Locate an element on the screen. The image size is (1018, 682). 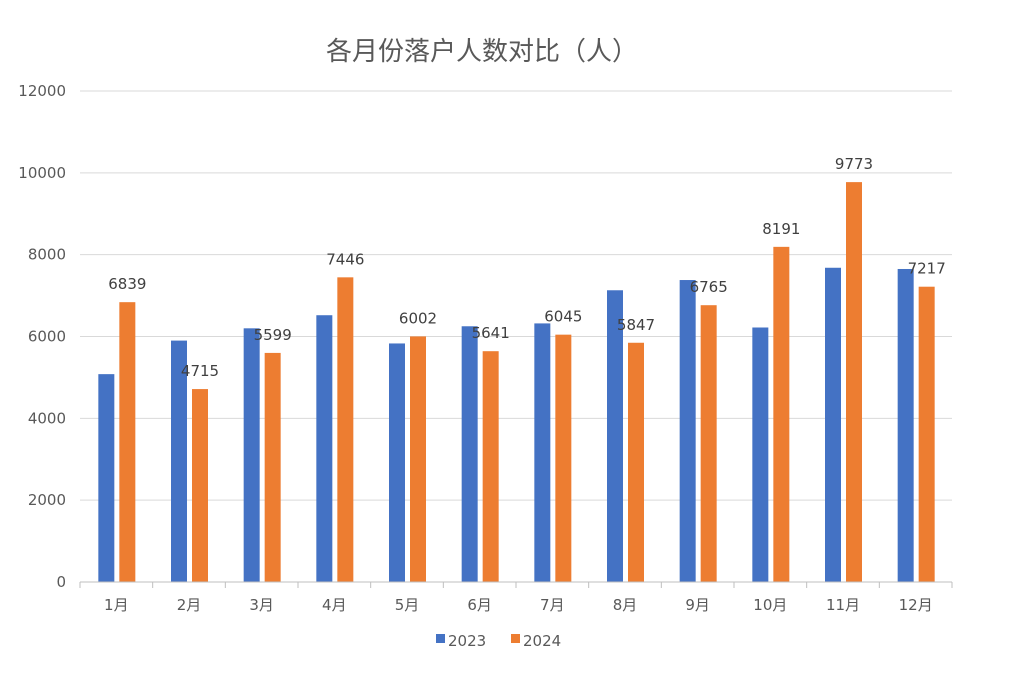
y-tick-label: 4000 is located at coordinates (47, 418).